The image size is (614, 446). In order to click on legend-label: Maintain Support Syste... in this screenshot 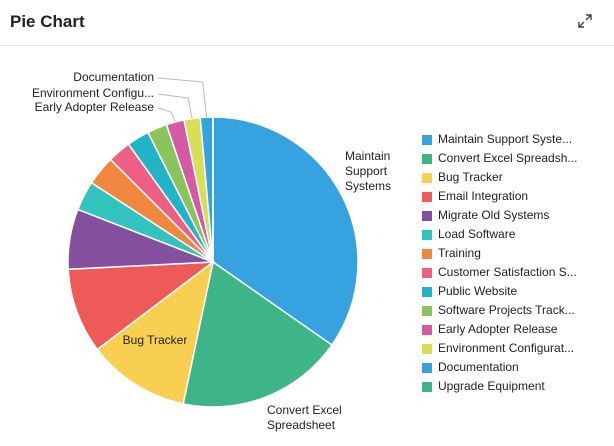, I will do `click(505, 139)`.